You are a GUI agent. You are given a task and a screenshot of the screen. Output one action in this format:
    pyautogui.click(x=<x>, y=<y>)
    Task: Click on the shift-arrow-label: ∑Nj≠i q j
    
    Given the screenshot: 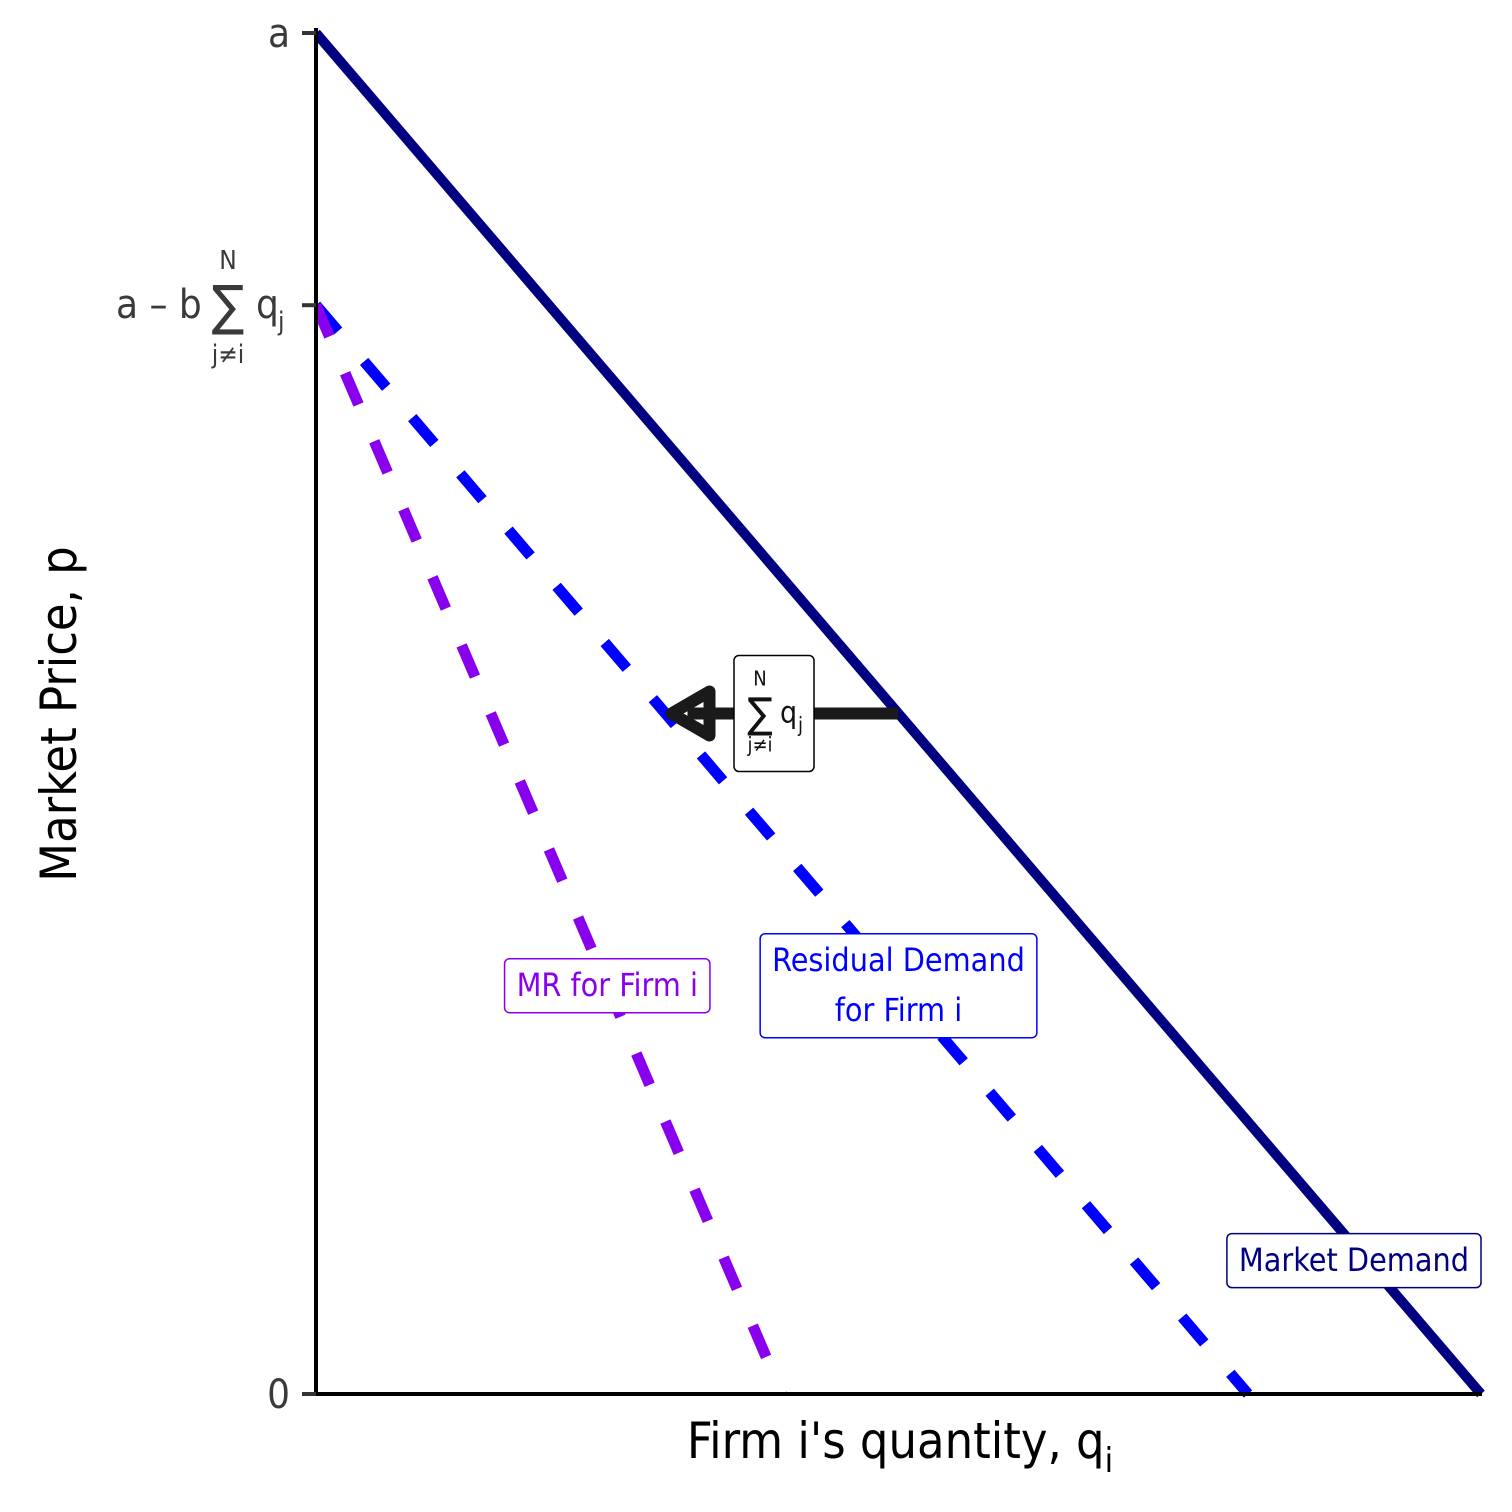 What is the action you would take?
    pyautogui.click(x=774, y=713)
    